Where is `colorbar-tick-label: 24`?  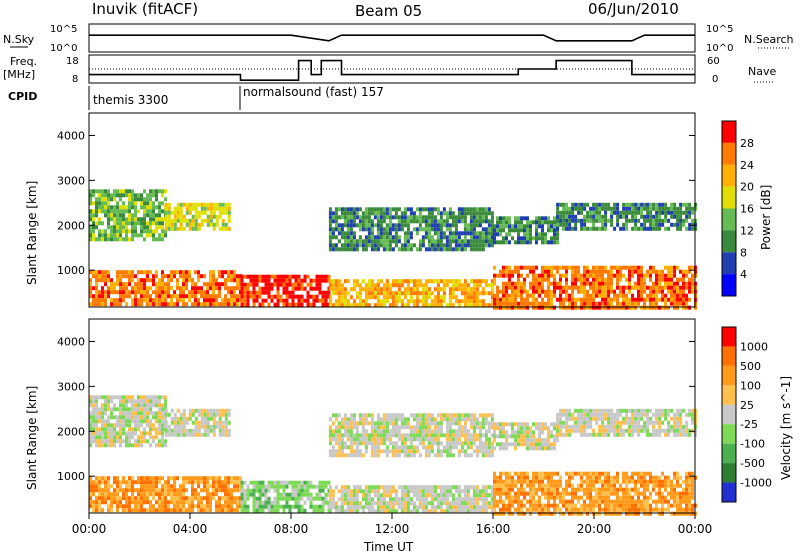
colorbar-tick-label: 24 is located at coordinates (747, 165).